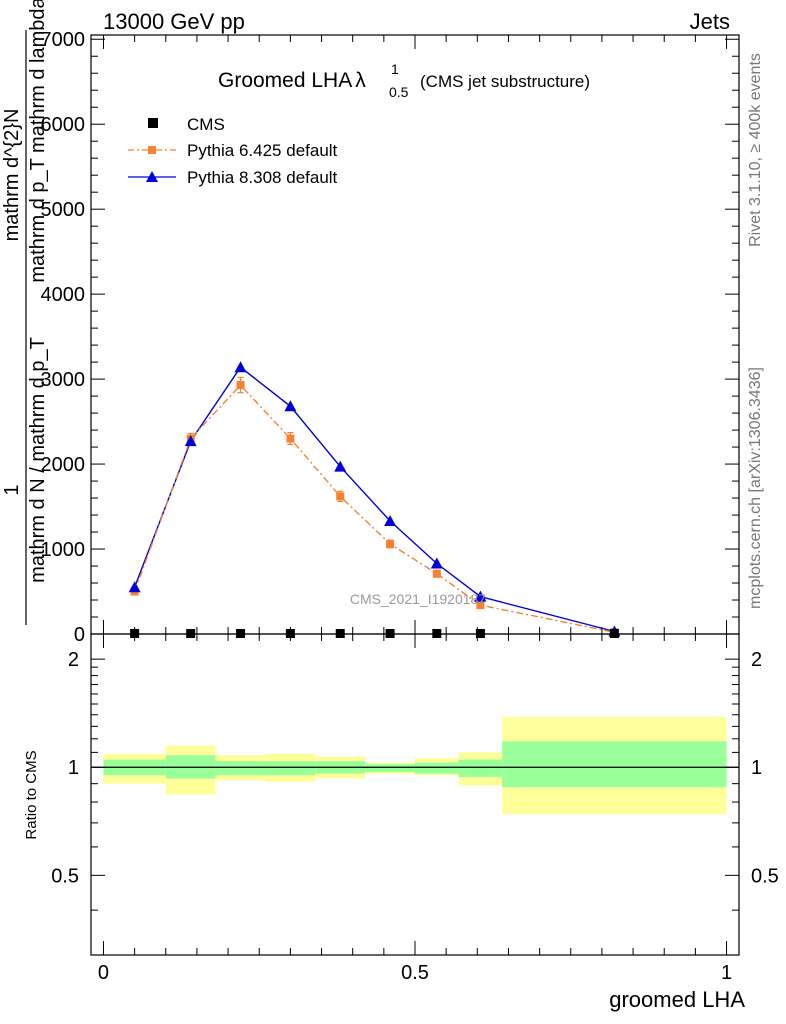 The width and height of the screenshot is (786, 1024). Describe the element at coordinates (63, 550) in the screenshot. I see `y-tick-label: 1000` at that location.